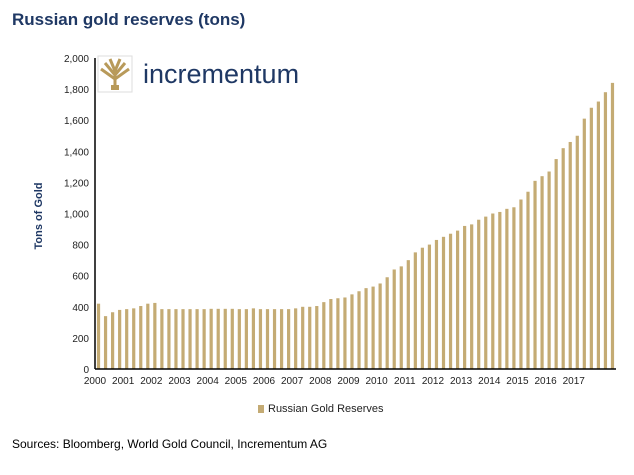  I want to click on x-tick-label: 2014, so click(489, 381).